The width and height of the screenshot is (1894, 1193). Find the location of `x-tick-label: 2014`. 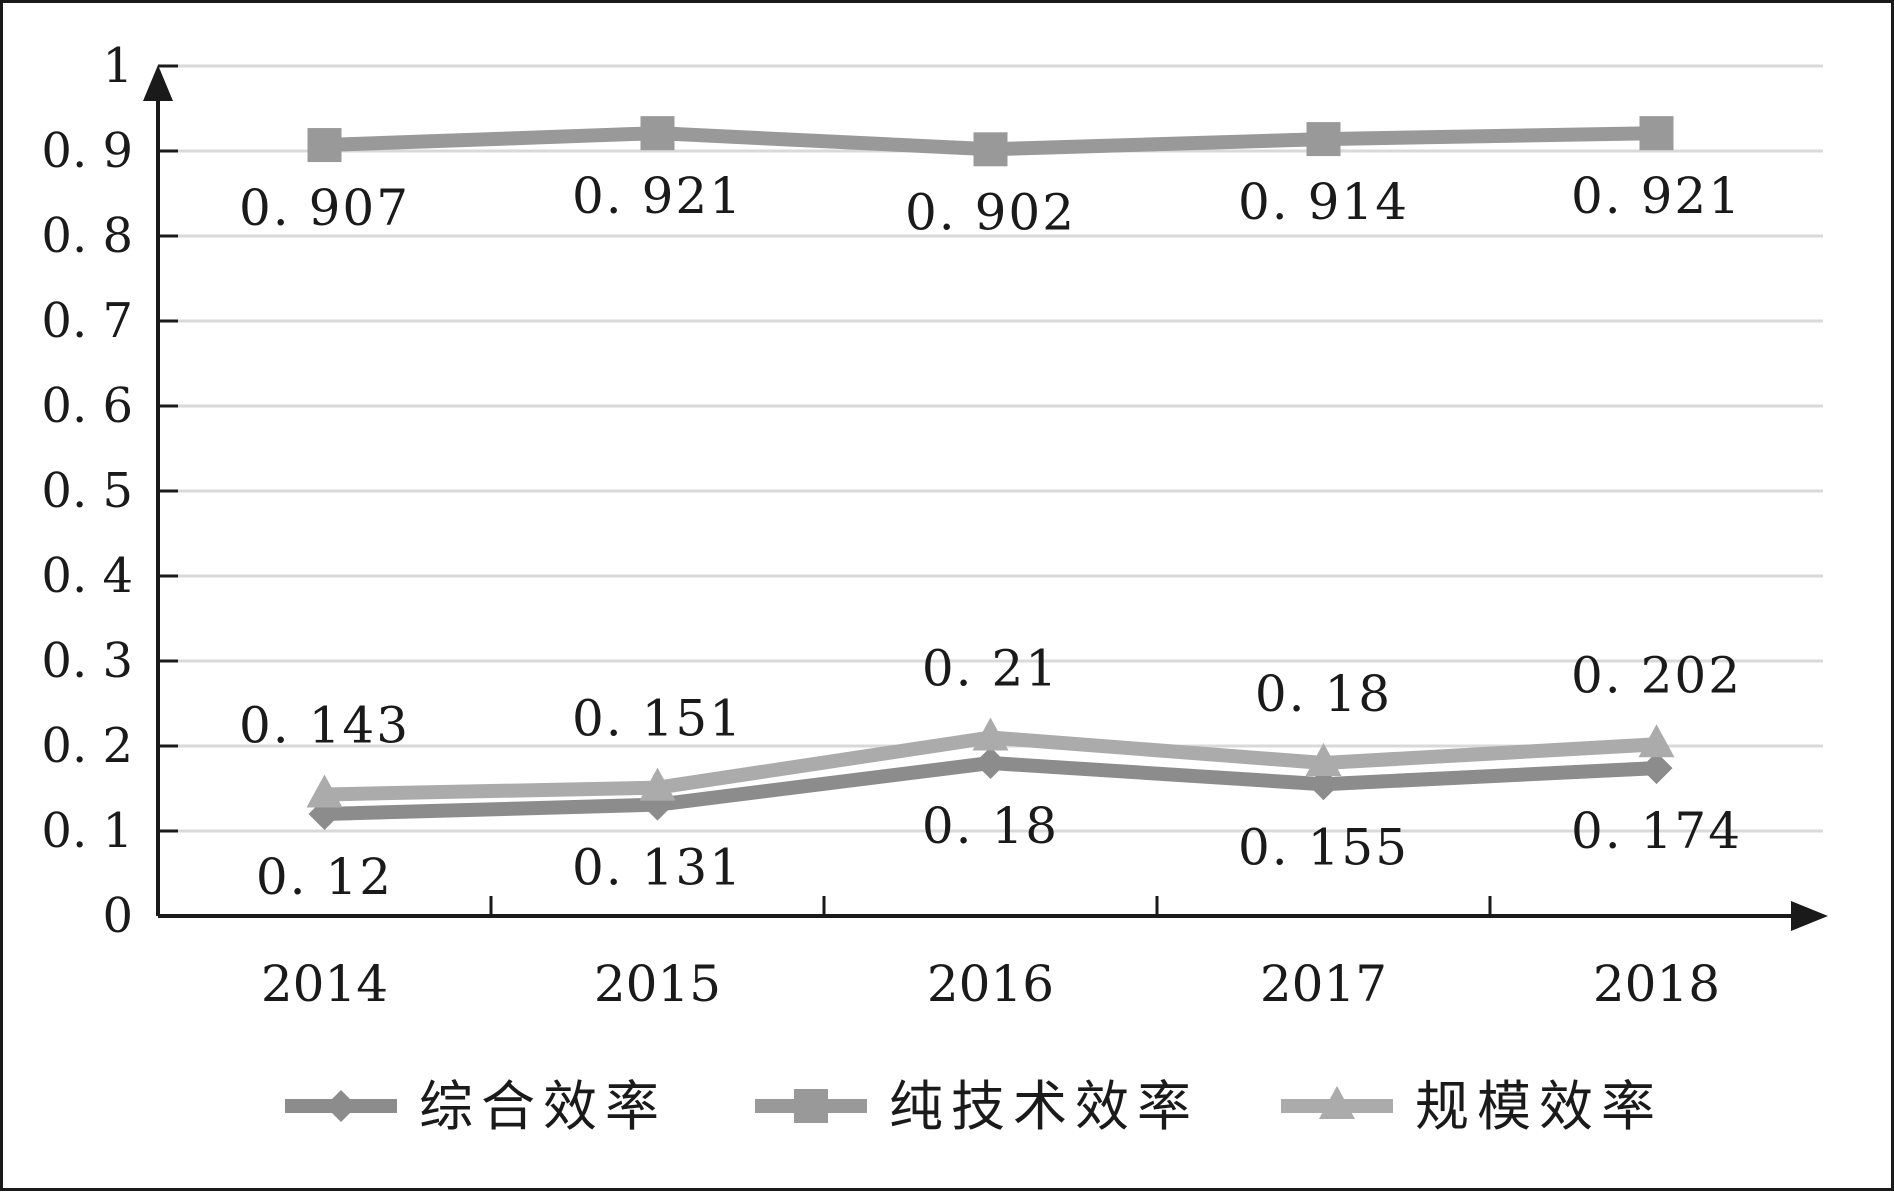

x-tick-label: 2014 is located at coordinates (324, 984).